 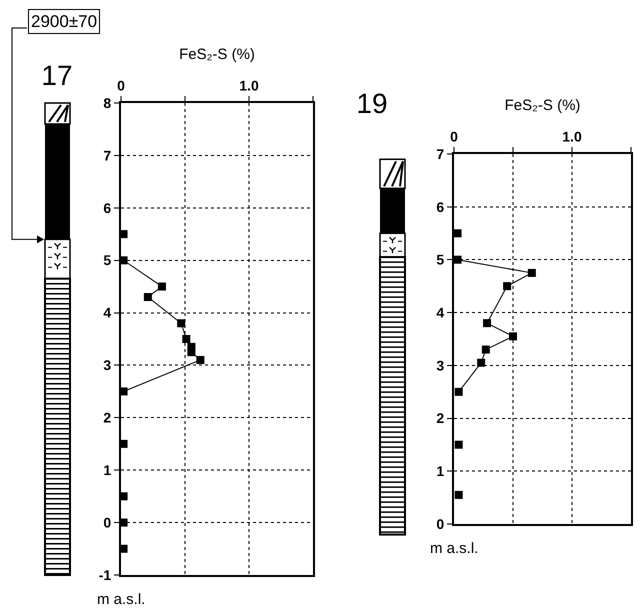 I want to click on text: 2900±70, so click(x=64, y=21).